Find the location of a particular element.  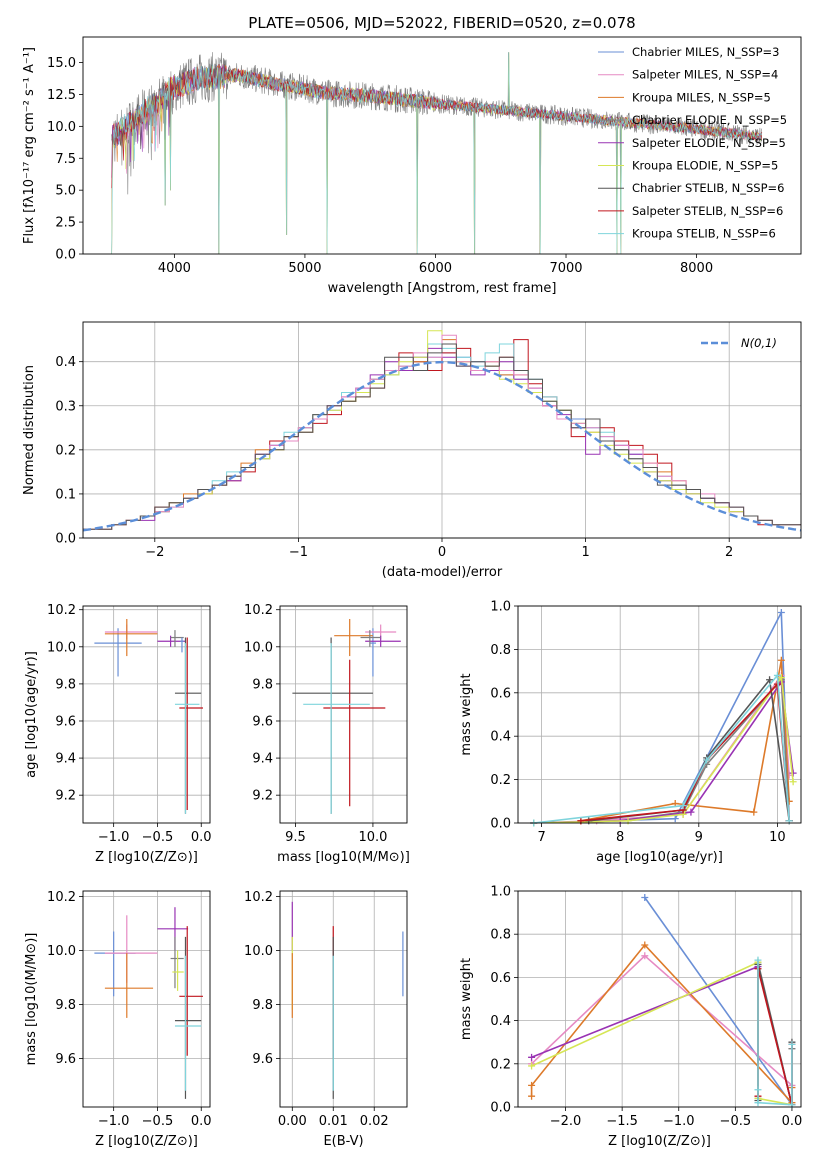

legend-label: Chabrier MILES, N_SSP=3 is located at coordinates (705, 52).